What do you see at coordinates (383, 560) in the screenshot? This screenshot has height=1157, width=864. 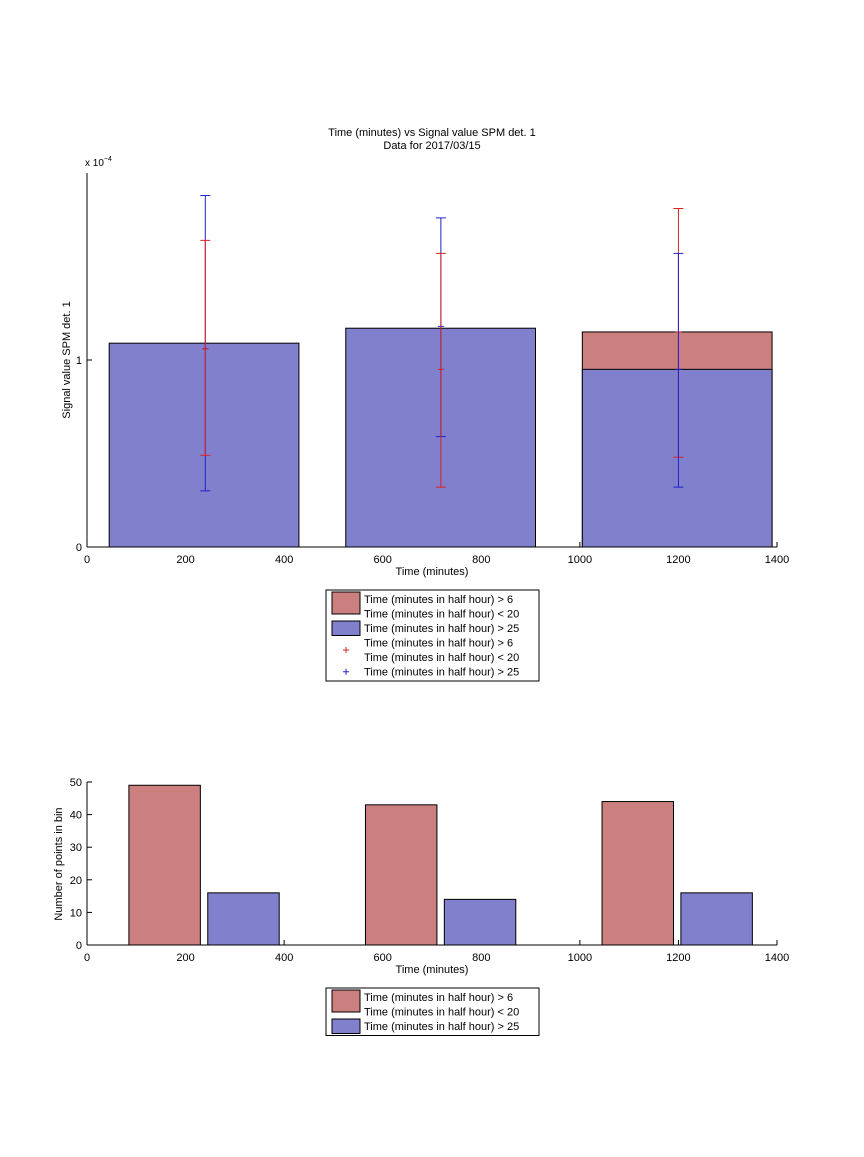 I see `chart1-x-tick-label: 600` at bounding box center [383, 560].